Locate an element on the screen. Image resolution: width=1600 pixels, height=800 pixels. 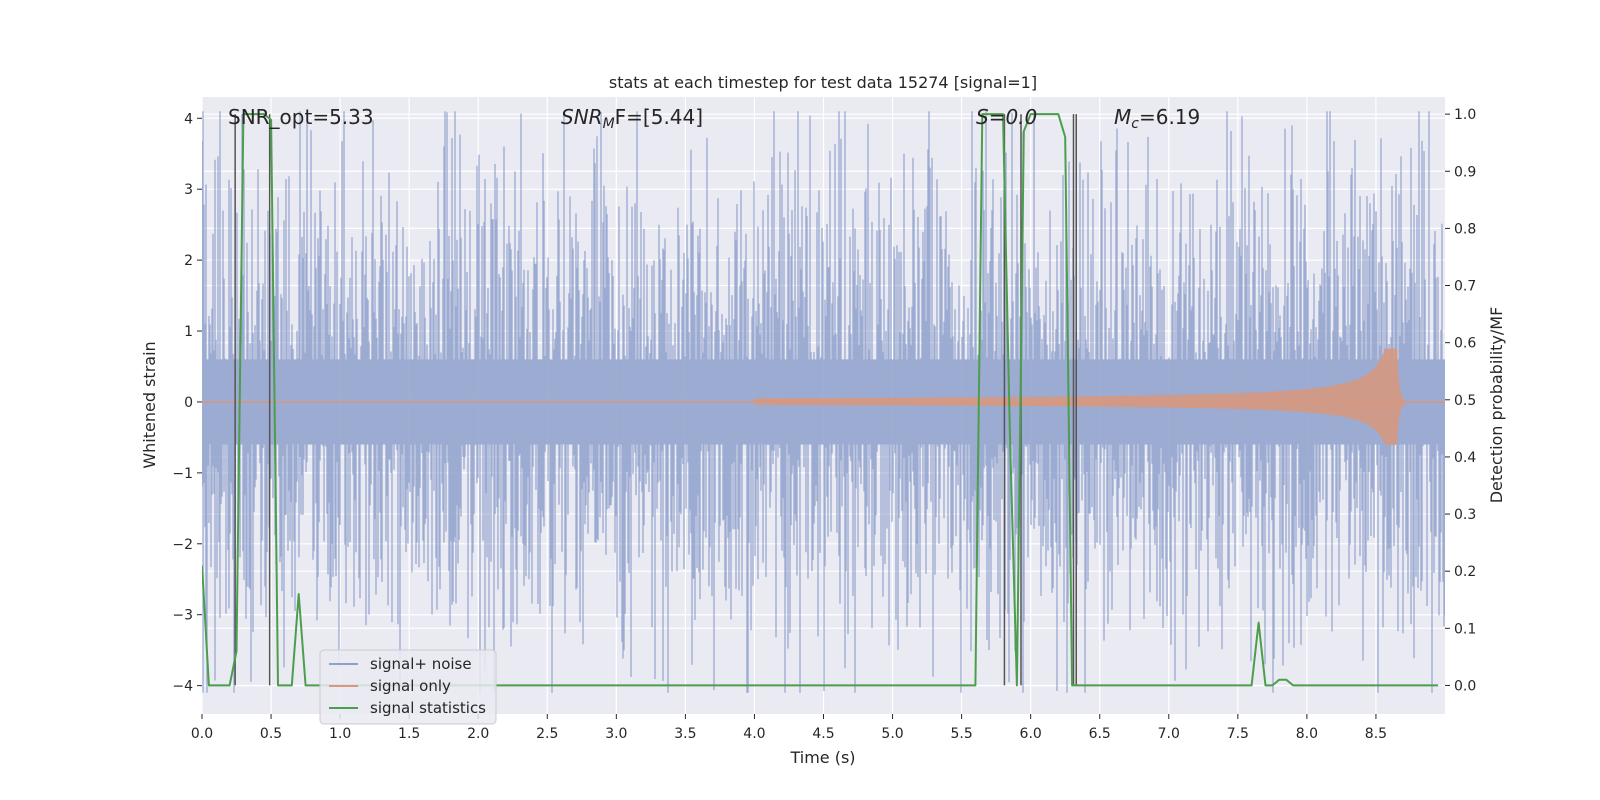
x-tick-label: 0.5 is located at coordinates (271, 734).